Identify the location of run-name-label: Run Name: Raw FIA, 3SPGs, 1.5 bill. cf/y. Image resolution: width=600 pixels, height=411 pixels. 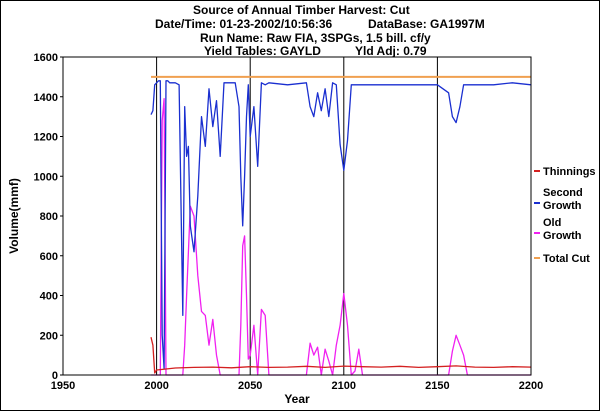
(315, 38).